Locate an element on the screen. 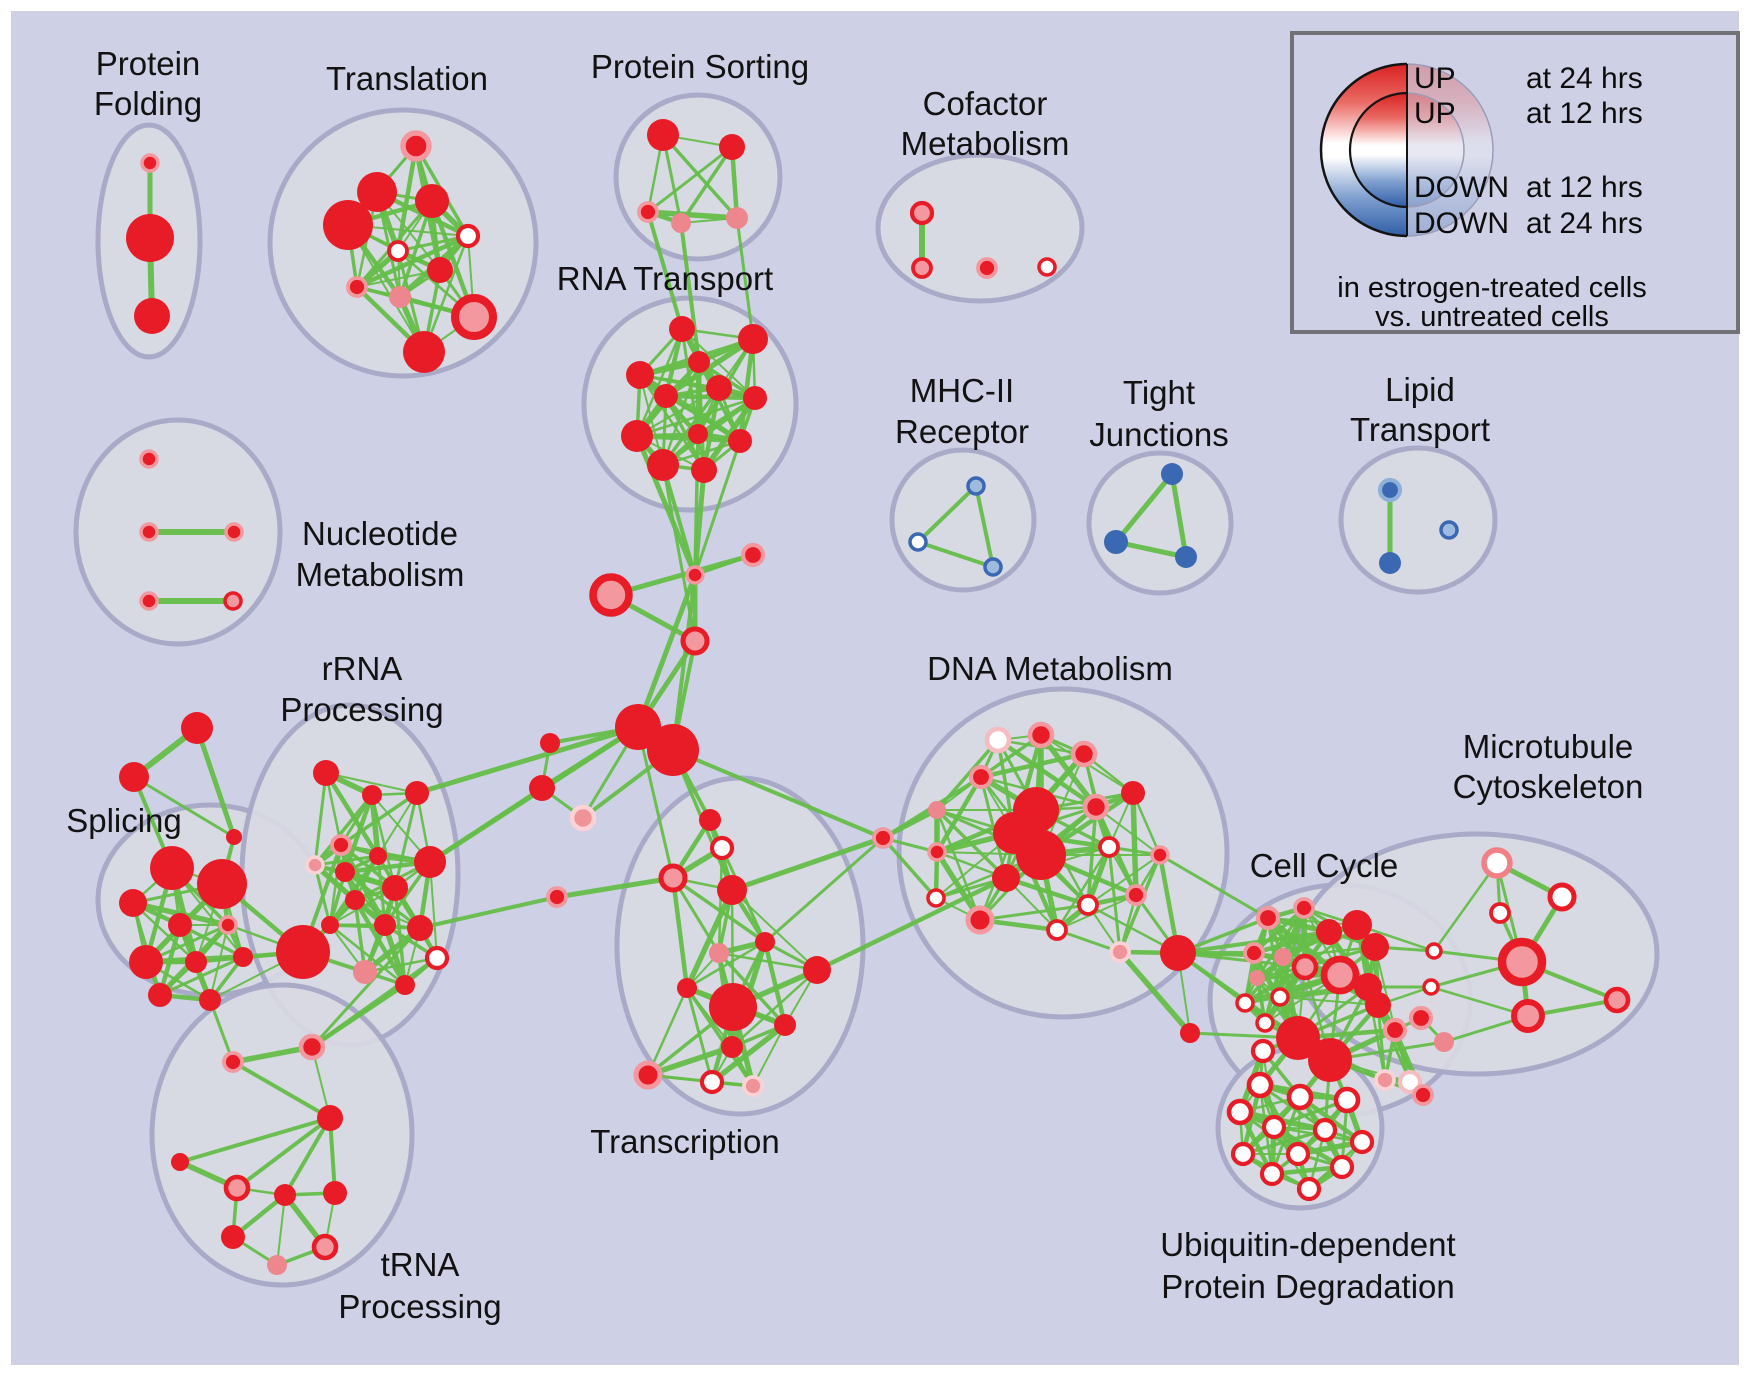 Image resolution: width=1750 pixels, height=1376 pixels. edge-tx2-tx6 is located at coordinates (719, 910).